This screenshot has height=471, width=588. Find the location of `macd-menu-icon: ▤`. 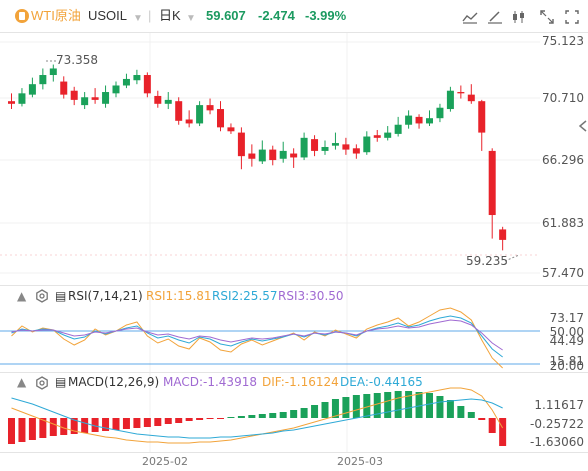

macd-menu-icon: ▤ is located at coordinates (61, 382).